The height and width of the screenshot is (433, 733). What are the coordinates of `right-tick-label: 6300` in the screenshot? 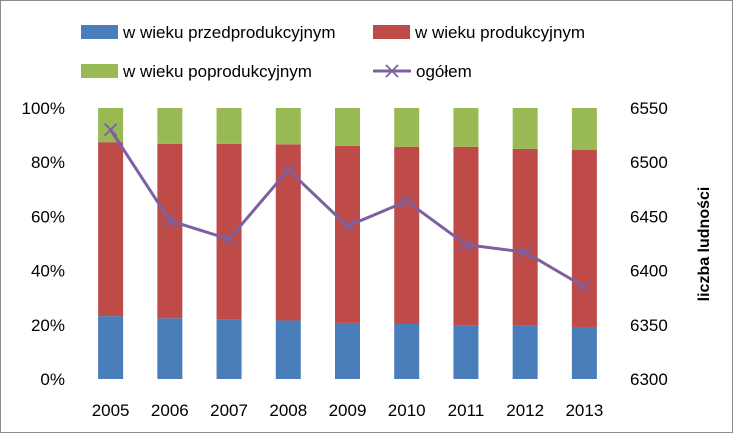 It's located at (649, 379).